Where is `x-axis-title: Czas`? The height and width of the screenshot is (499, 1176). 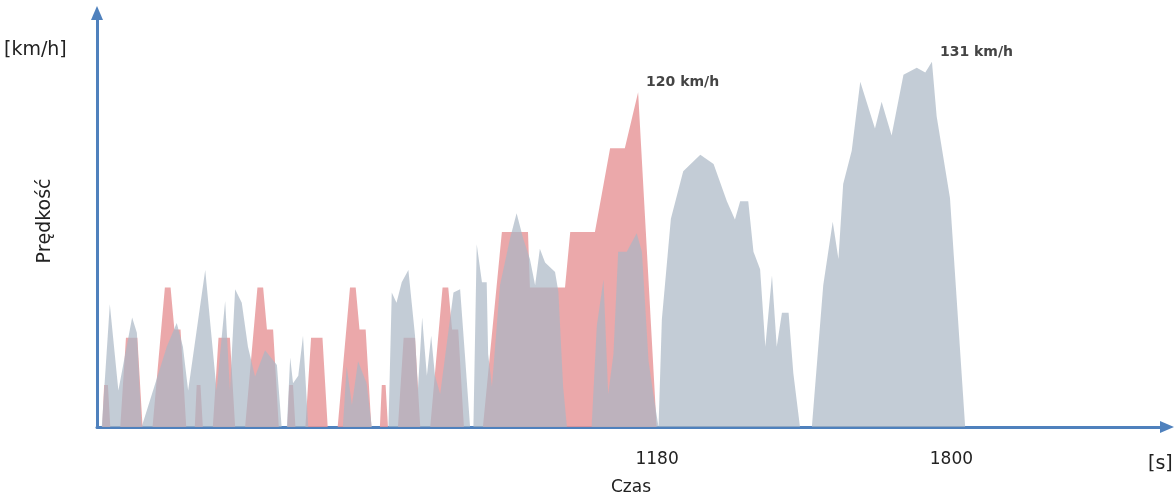
x-axis-title: Czas is located at coordinates (631, 485).